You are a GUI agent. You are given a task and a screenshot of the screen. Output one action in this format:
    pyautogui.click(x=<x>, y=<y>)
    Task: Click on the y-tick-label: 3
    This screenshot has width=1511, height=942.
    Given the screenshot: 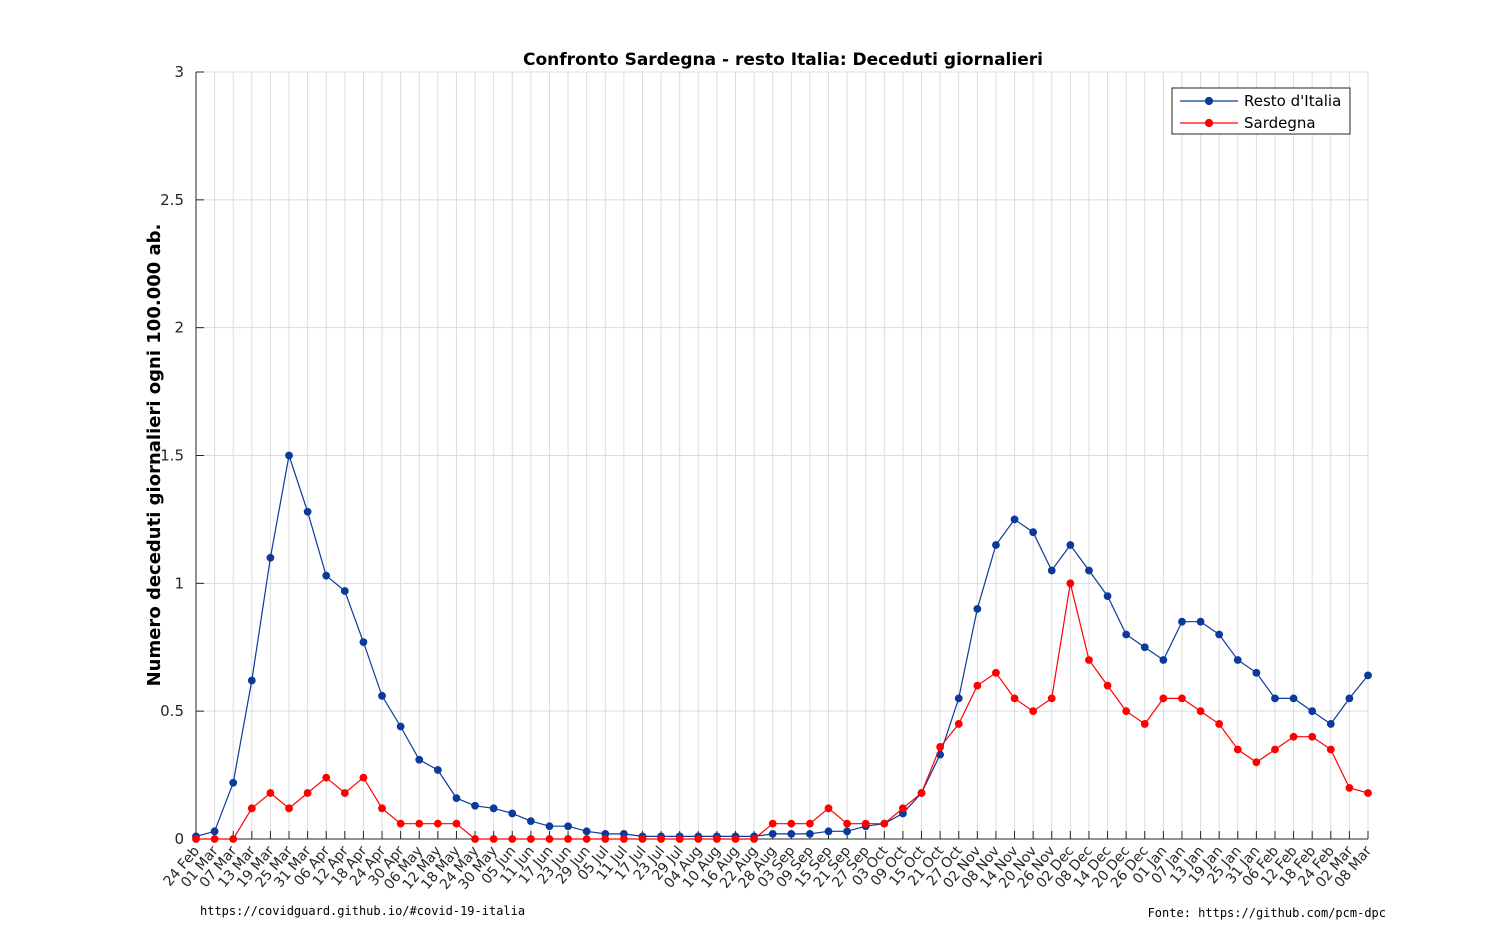 What is the action you would take?
    pyautogui.click(x=179, y=72)
    